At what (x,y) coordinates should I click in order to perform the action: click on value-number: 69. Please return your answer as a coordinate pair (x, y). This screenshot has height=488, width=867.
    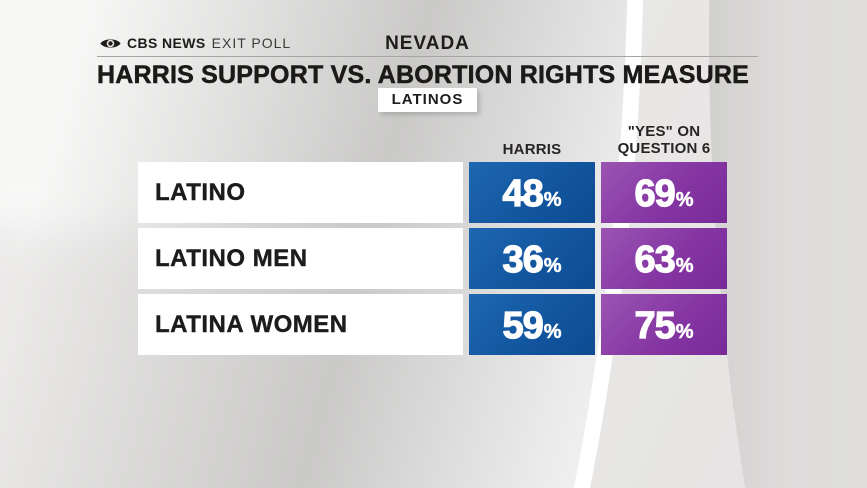
    Looking at the image, I should click on (655, 193).